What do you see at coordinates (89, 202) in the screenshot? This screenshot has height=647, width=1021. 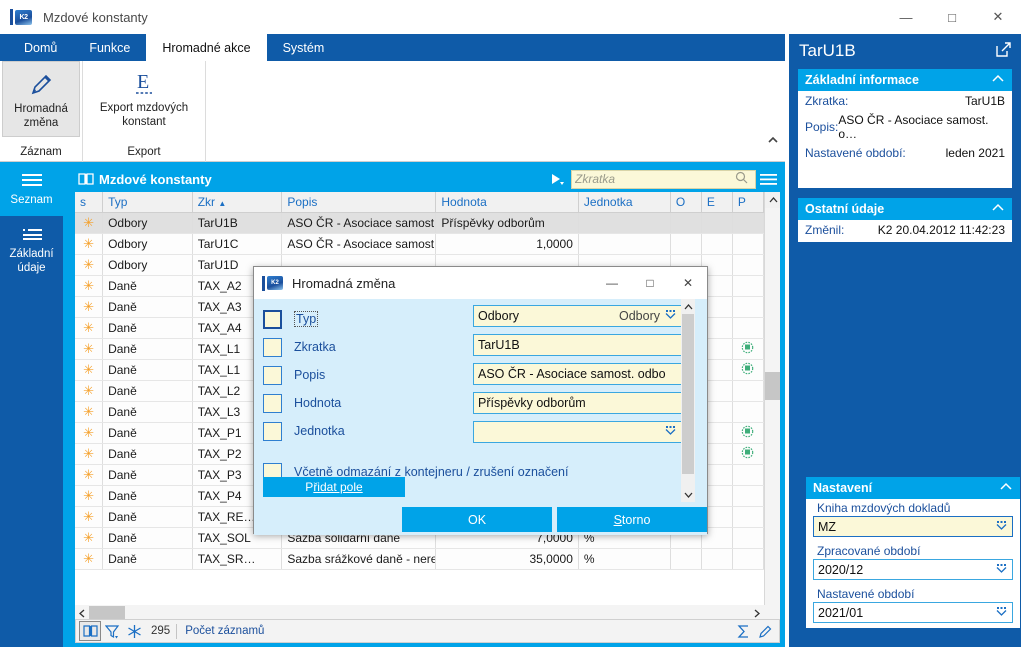 I see `col-s: s` at bounding box center [89, 202].